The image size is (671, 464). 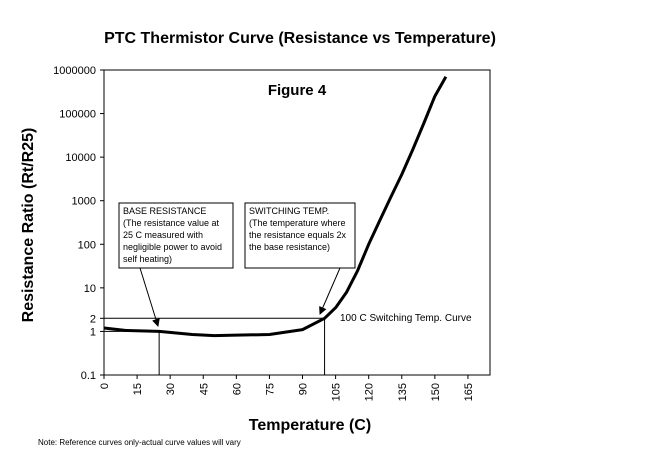 I want to click on y-axis-label: Resistance Ratio (Rt/R25), so click(x=28, y=225).